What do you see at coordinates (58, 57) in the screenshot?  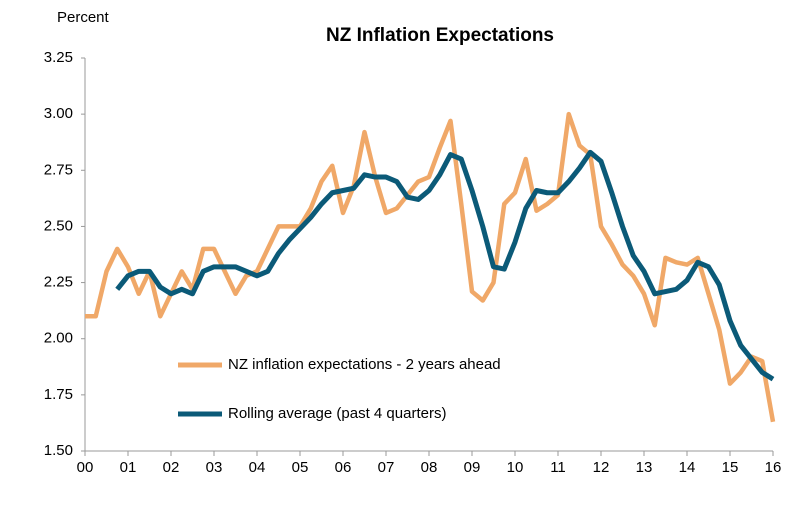 I see `y-tick-label: 3.25` at bounding box center [58, 57].